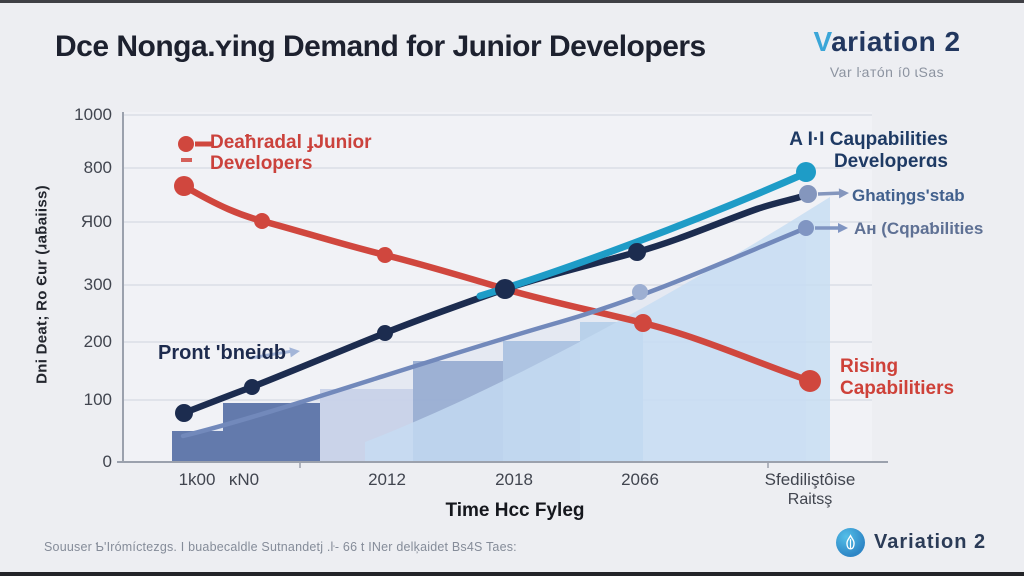 The height and width of the screenshot is (576, 1024). I want to click on footer-brand: Variation 2, so click(911, 542).